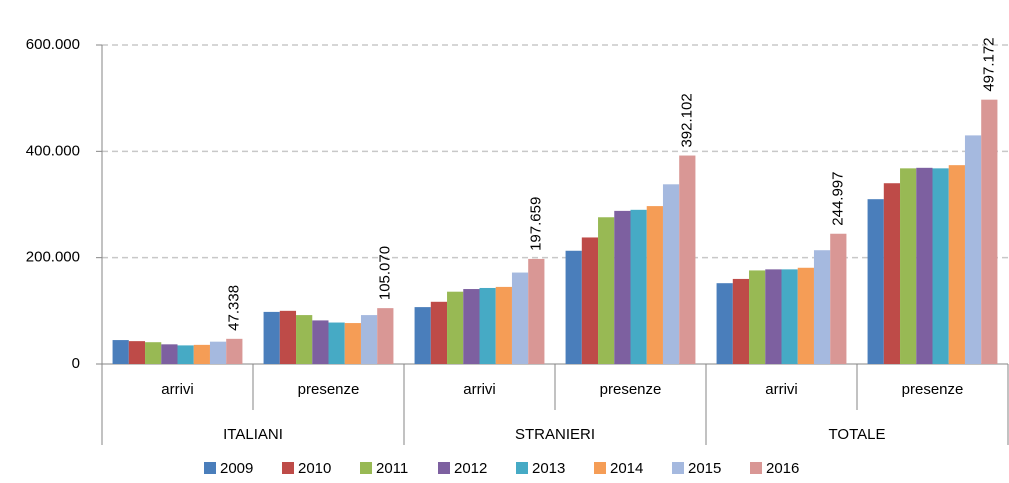  What do you see at coordinates (392, 468) in the screenshot?
I see `legend-label: 2011` at bounding box center [392, 468].